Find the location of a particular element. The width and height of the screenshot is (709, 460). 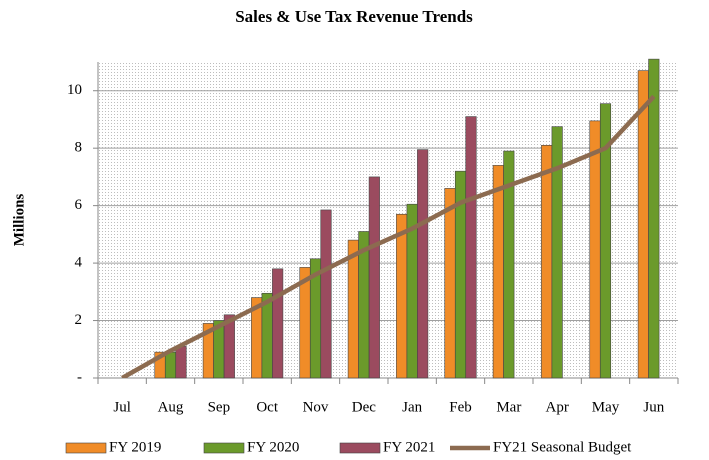

y-tick-label: - is located at coordinates (79, 377).